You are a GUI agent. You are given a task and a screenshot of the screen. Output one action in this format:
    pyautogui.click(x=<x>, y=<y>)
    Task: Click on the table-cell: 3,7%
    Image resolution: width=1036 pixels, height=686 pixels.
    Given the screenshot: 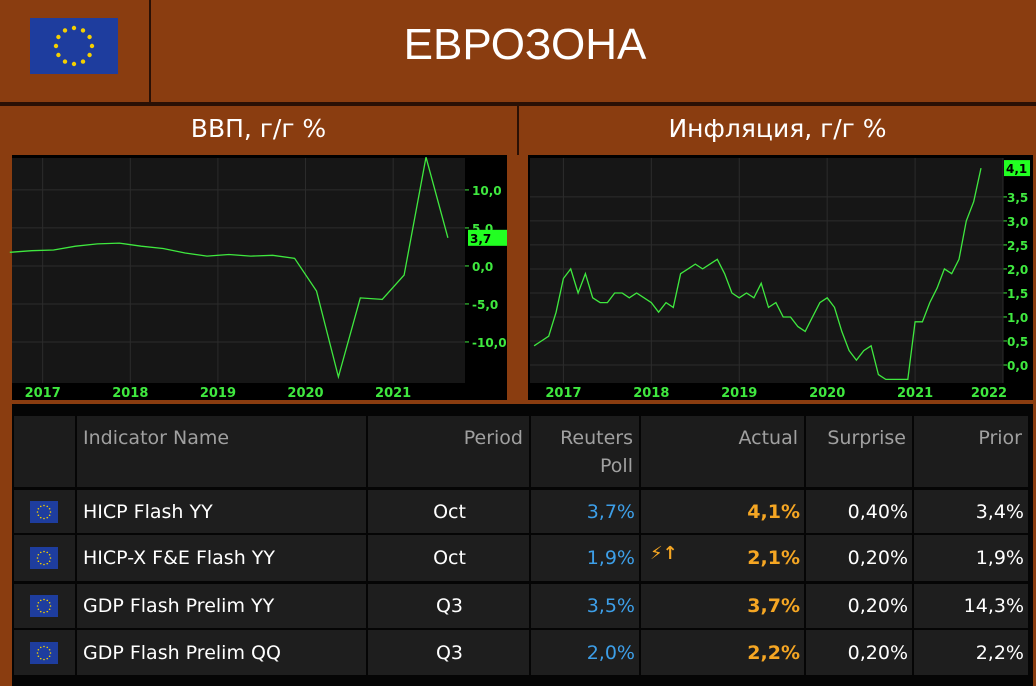 What is the action you would take?
    pyautogui.click(x=773, y=606)
    